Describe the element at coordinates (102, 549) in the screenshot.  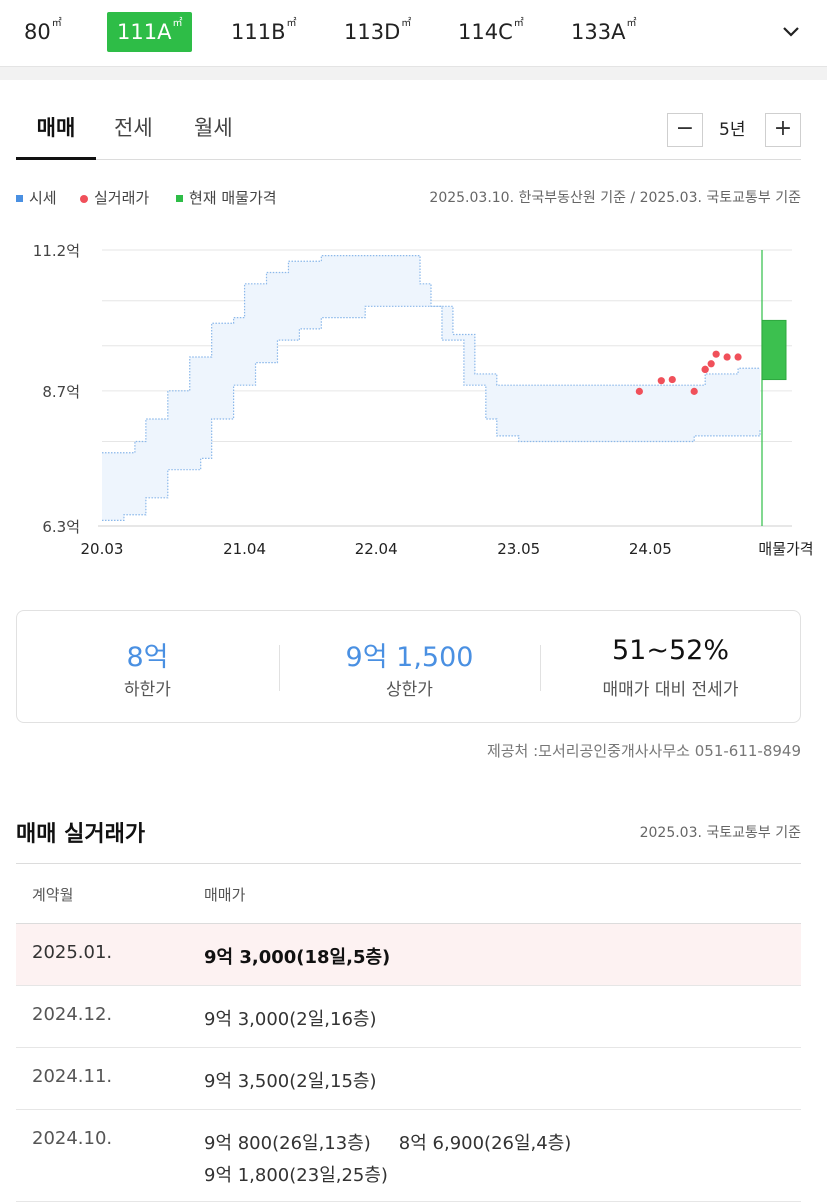
I see `x-tick-label: 20.03` at that location.